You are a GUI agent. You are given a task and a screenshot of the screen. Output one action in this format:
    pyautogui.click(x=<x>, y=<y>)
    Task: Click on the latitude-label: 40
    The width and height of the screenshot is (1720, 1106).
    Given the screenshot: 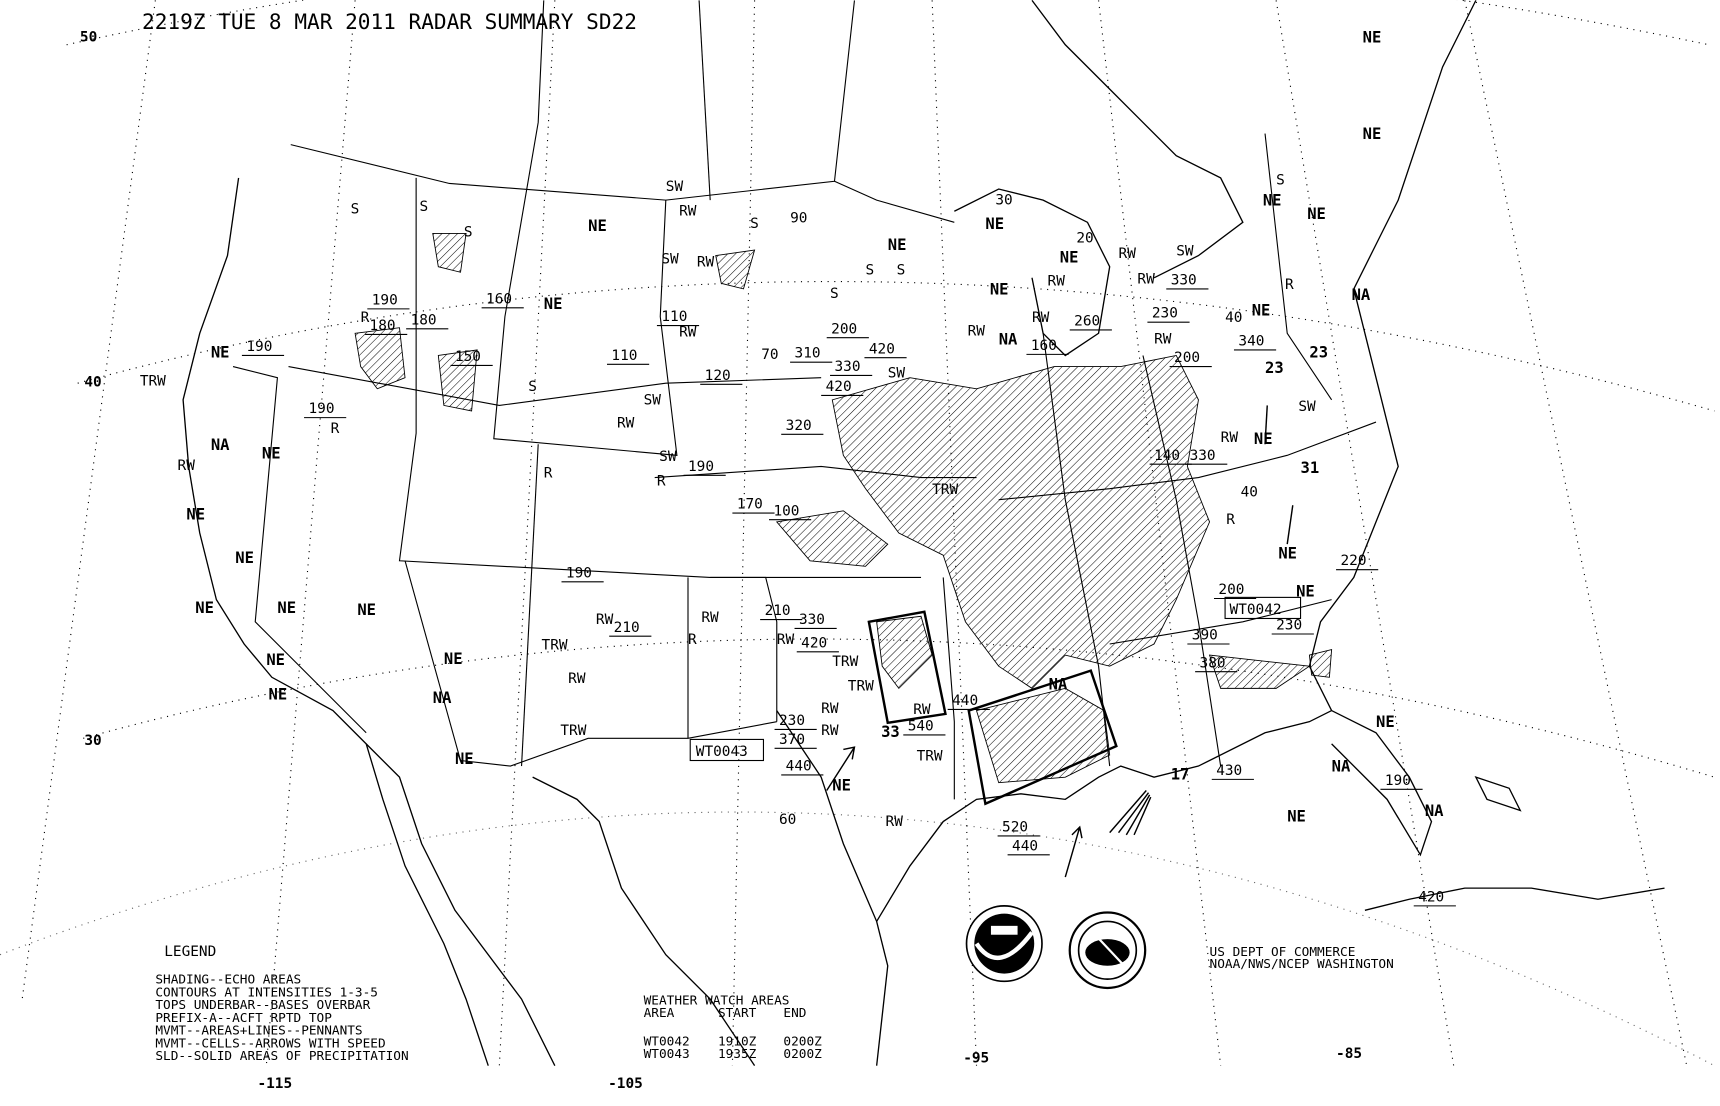 What is the action you would take?
    pyautogui.click(x=92, y=383)
    